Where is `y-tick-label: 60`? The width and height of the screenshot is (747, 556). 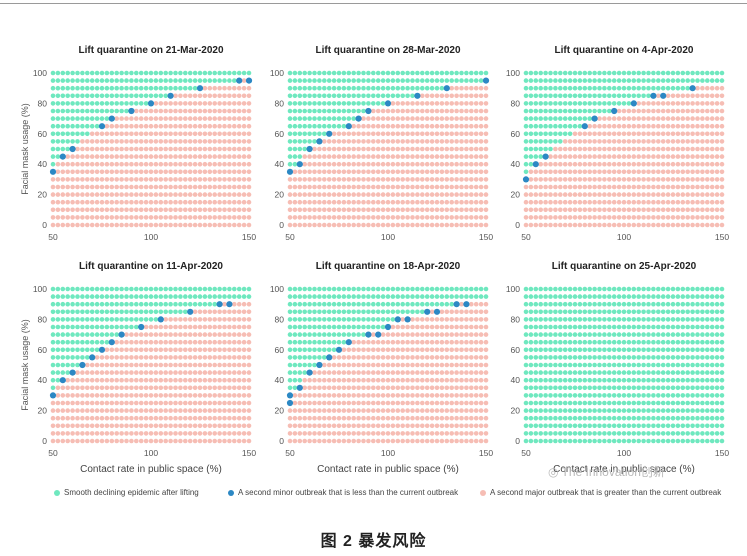
y-tick-label: 60 is located at coordinates (43, 134).